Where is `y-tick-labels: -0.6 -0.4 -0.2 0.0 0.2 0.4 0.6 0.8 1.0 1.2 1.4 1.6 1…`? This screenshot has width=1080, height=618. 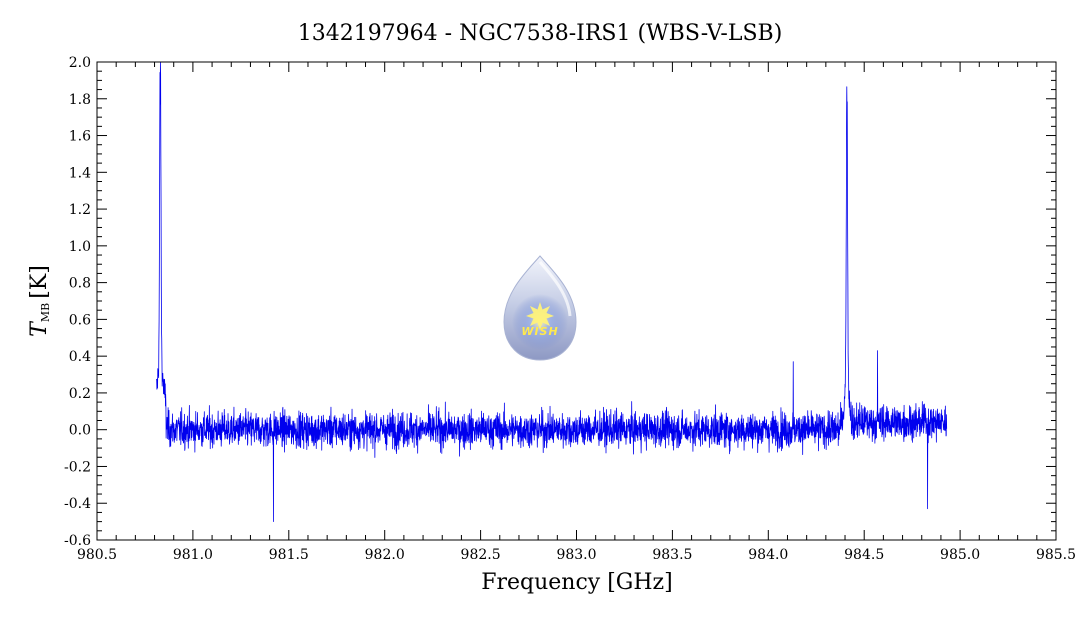
y-tick-labels: -0.6 -0.4 -0.2 0.0 0.2 0.4 0.6 0.8 1.0 1.2 1.4 1.6 1… is located at coordinates (77, 302).